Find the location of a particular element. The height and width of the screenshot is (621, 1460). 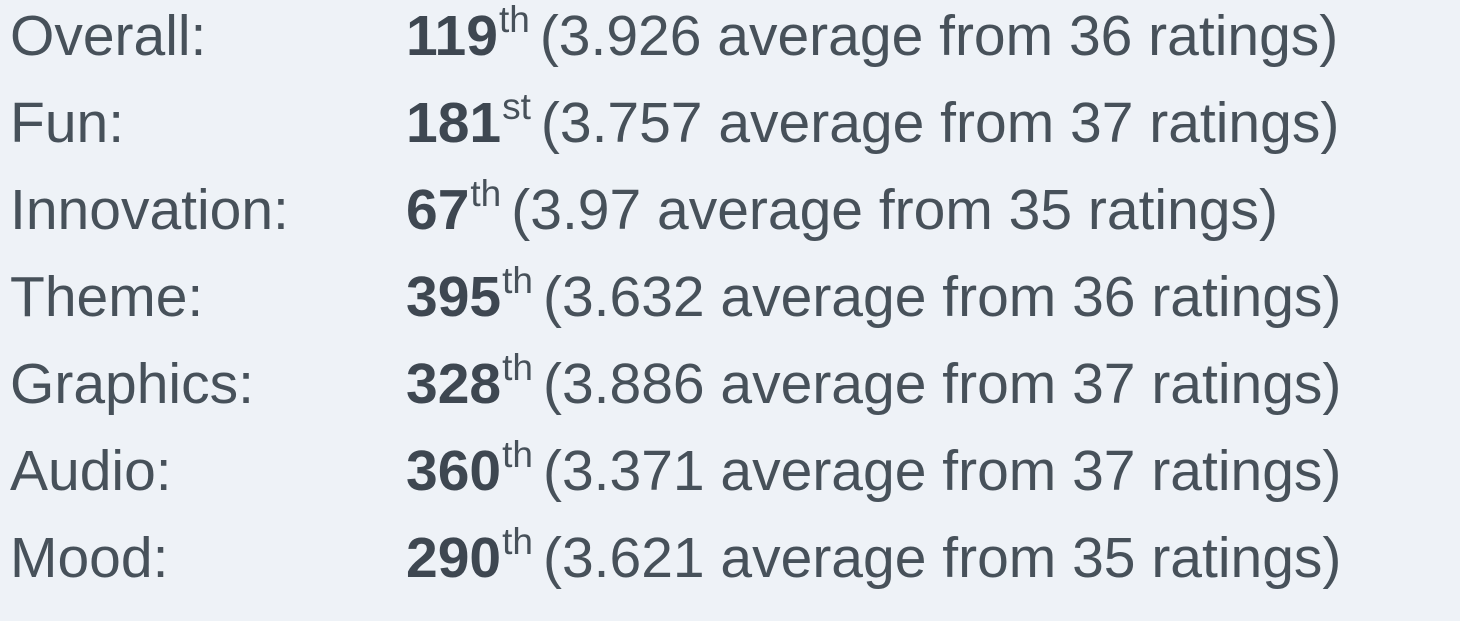

rating-detail: (3.621 average from 35 ratings) is located at coordinates (942, 558).